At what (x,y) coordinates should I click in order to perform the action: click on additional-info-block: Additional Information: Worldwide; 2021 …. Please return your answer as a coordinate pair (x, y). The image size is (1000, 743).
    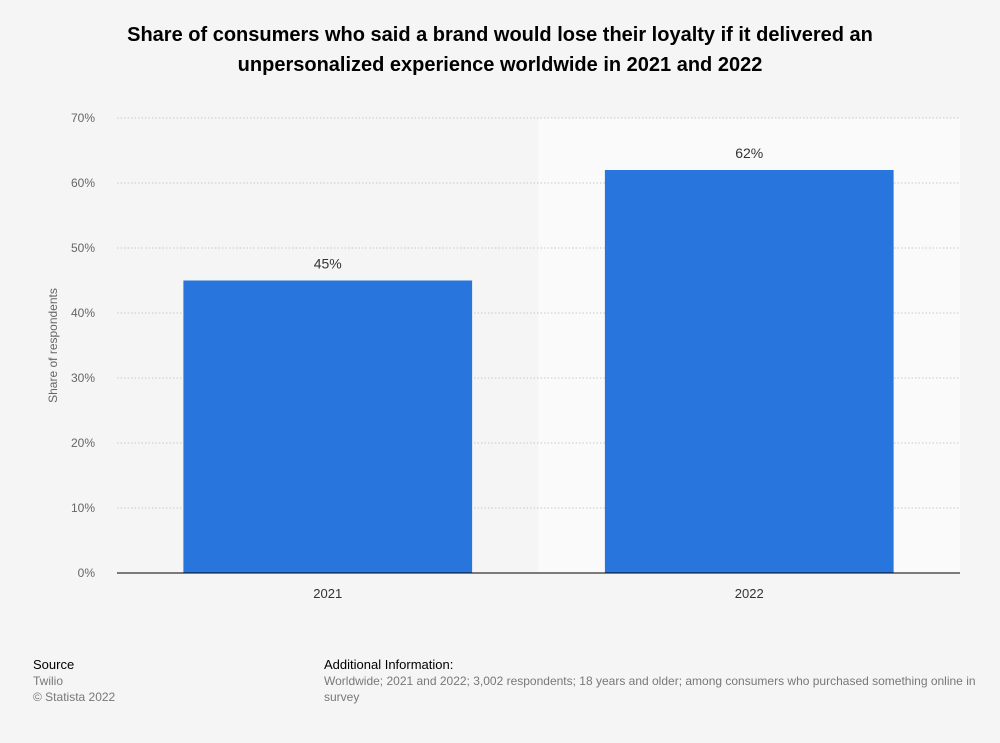
    Looking at the image, I should click on (662, 681).